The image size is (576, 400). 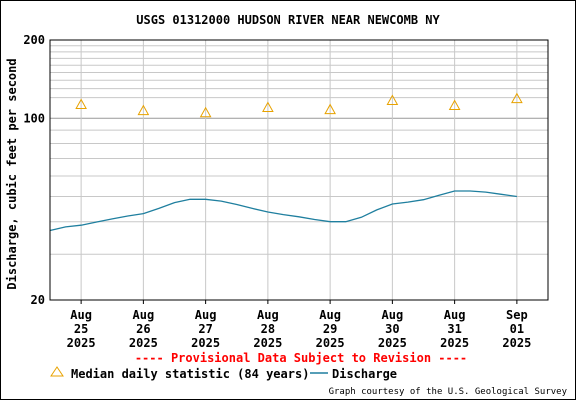 I want to click on x-tick-label: 30, so click(x=392, y=329).